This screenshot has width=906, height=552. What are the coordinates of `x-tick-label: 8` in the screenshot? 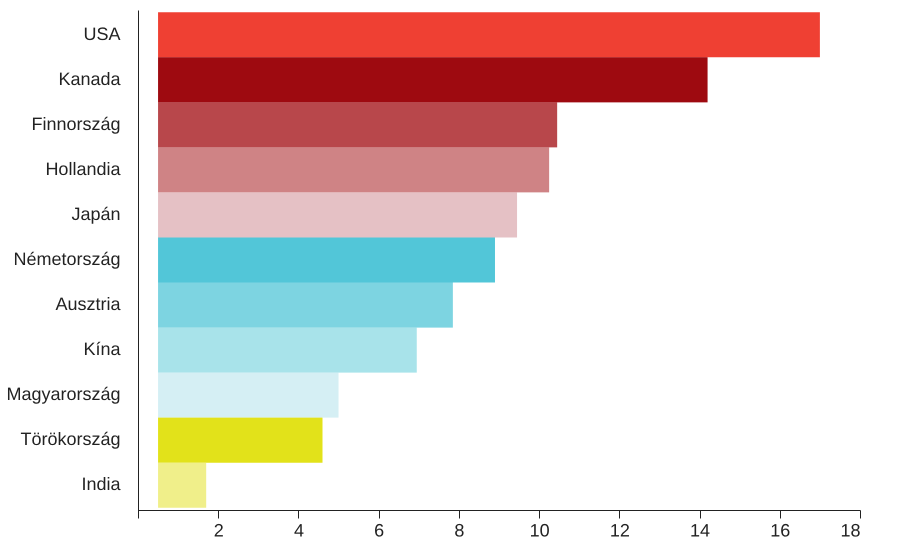 It's located at (459, 530).